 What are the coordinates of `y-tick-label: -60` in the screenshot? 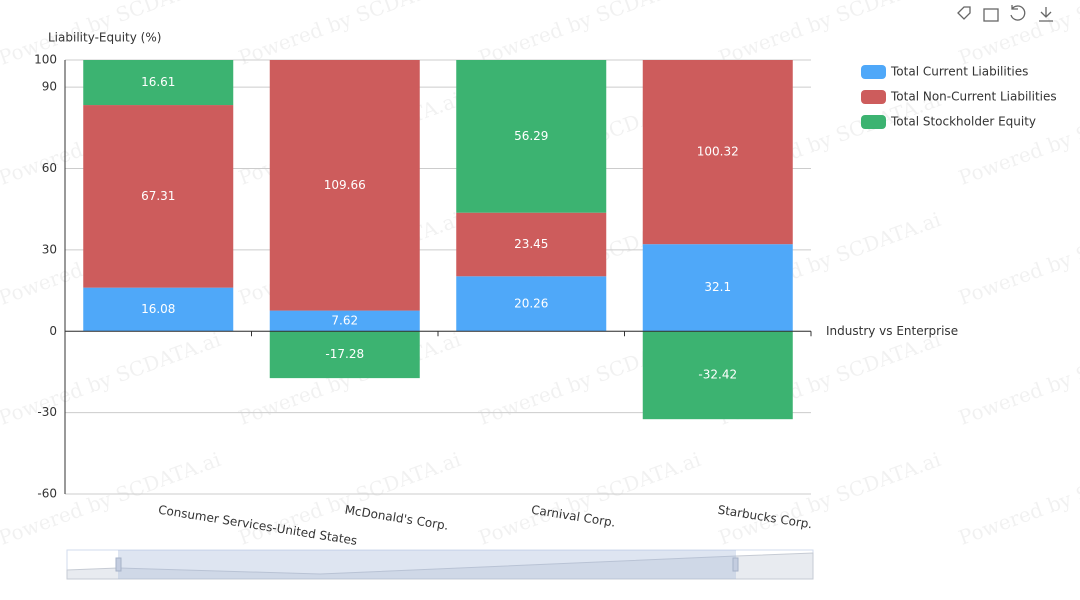 It's located at (47, 494).